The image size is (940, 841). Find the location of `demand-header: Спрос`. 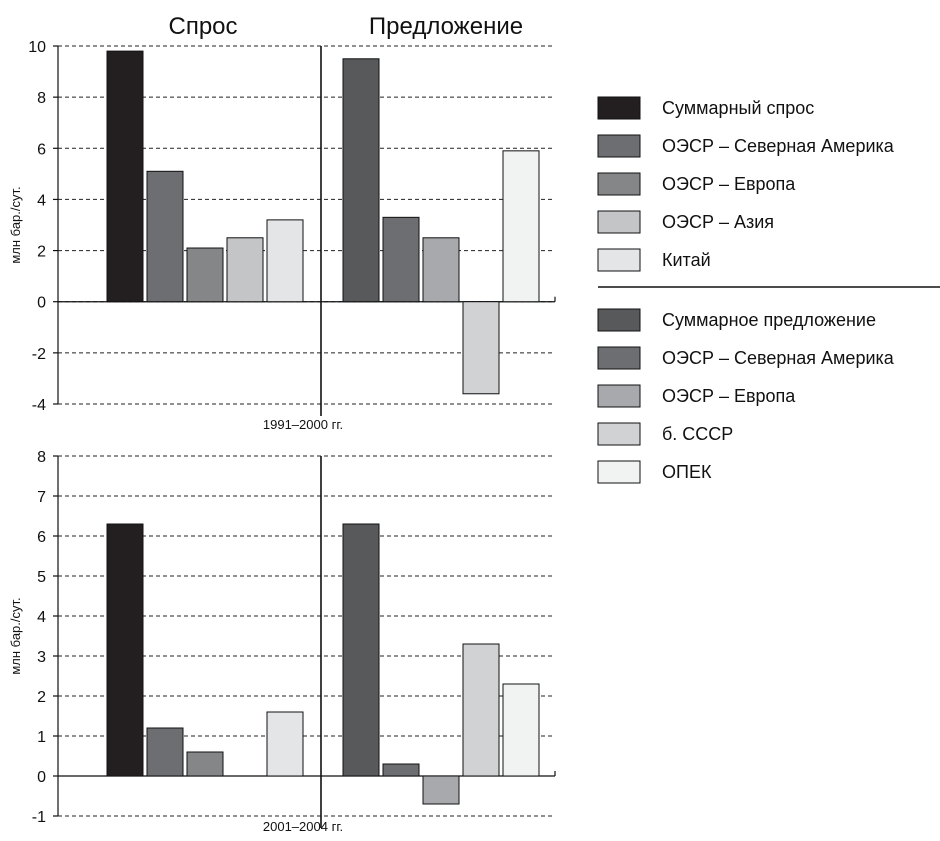

demand-header: Спрос is located at coordinates (202, 26).